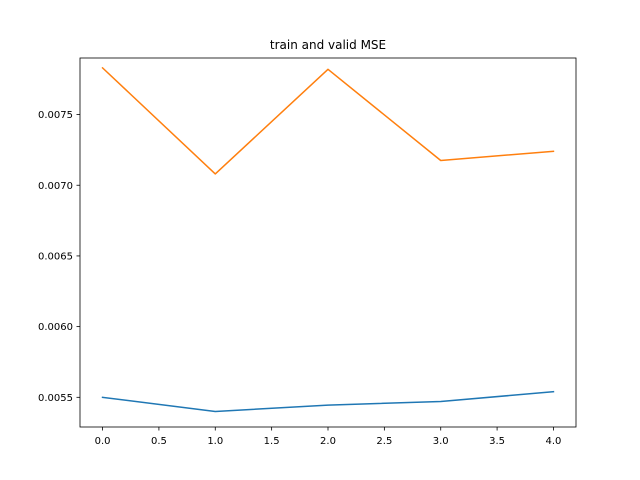 The height and width of the screenshot is (480, 640). Describe the element at coordinates (328, 45) in the screenshot. I see `chart-title: train and valid MSE` at that location.